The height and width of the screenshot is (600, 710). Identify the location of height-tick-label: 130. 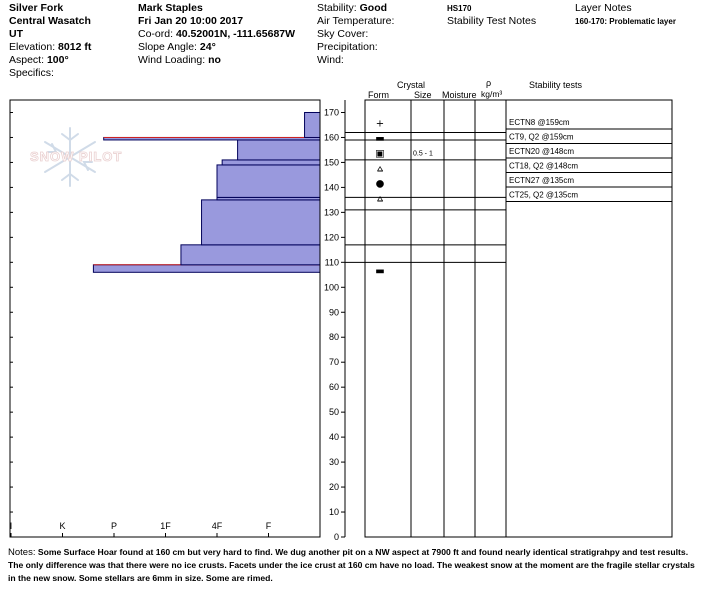
(331, 212).